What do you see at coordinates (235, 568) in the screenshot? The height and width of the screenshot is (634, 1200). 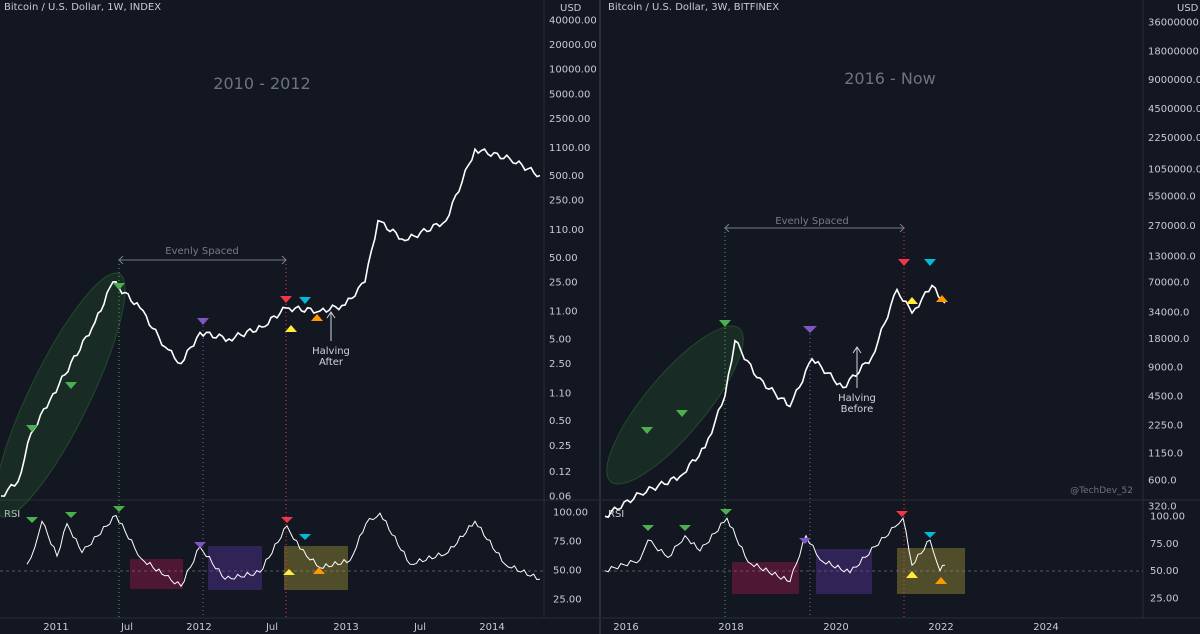 I see `left-rsi-zone-purple` at bounding box center [235, 568].